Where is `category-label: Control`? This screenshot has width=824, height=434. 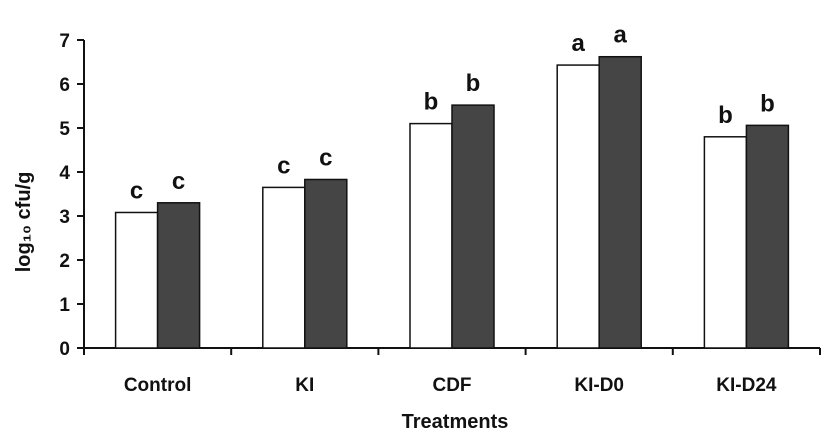 category-label: Control is located at coordinates (158, 385).